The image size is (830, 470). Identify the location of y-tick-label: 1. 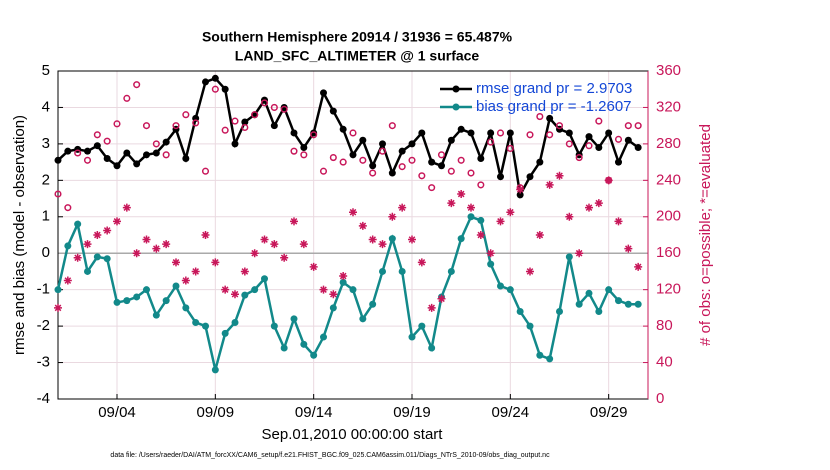
(46, 216).